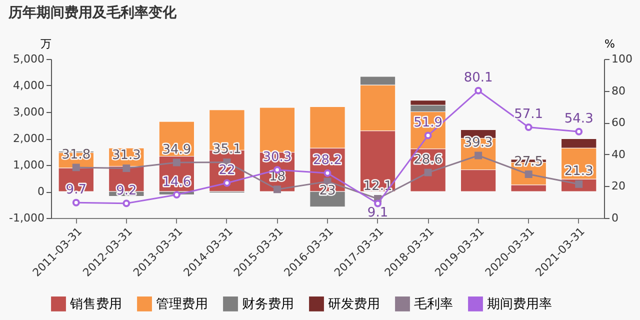 The image size is (640, 320). What do you see at coordinates (227, 170) in the screenshot?
I see `data-label: 22` at bounding box center [227, 170].